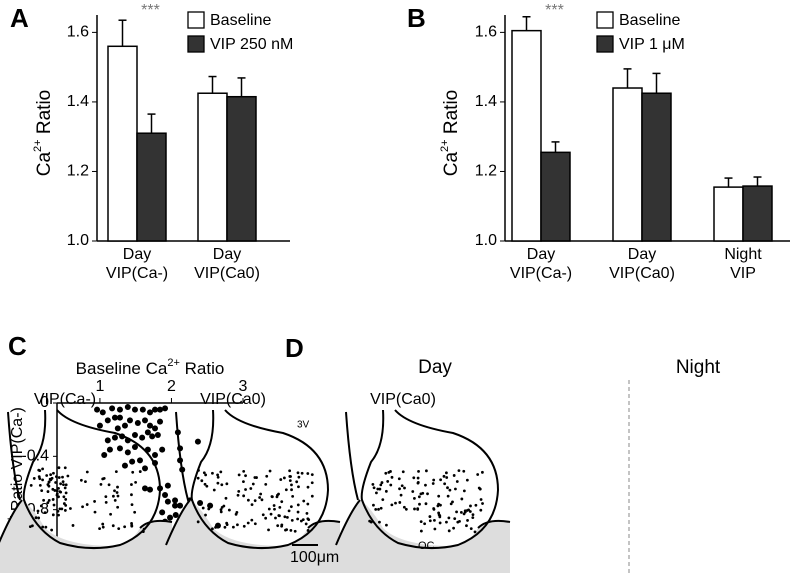  I want to click on x-tick-label: 2, so click(171, 386).